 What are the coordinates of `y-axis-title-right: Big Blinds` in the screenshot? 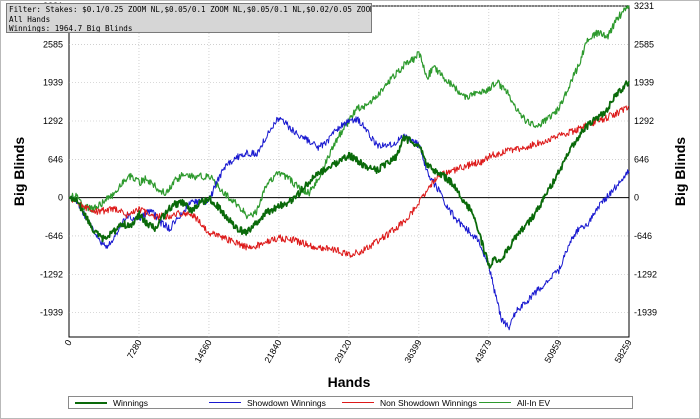 It's located at (680, 171).